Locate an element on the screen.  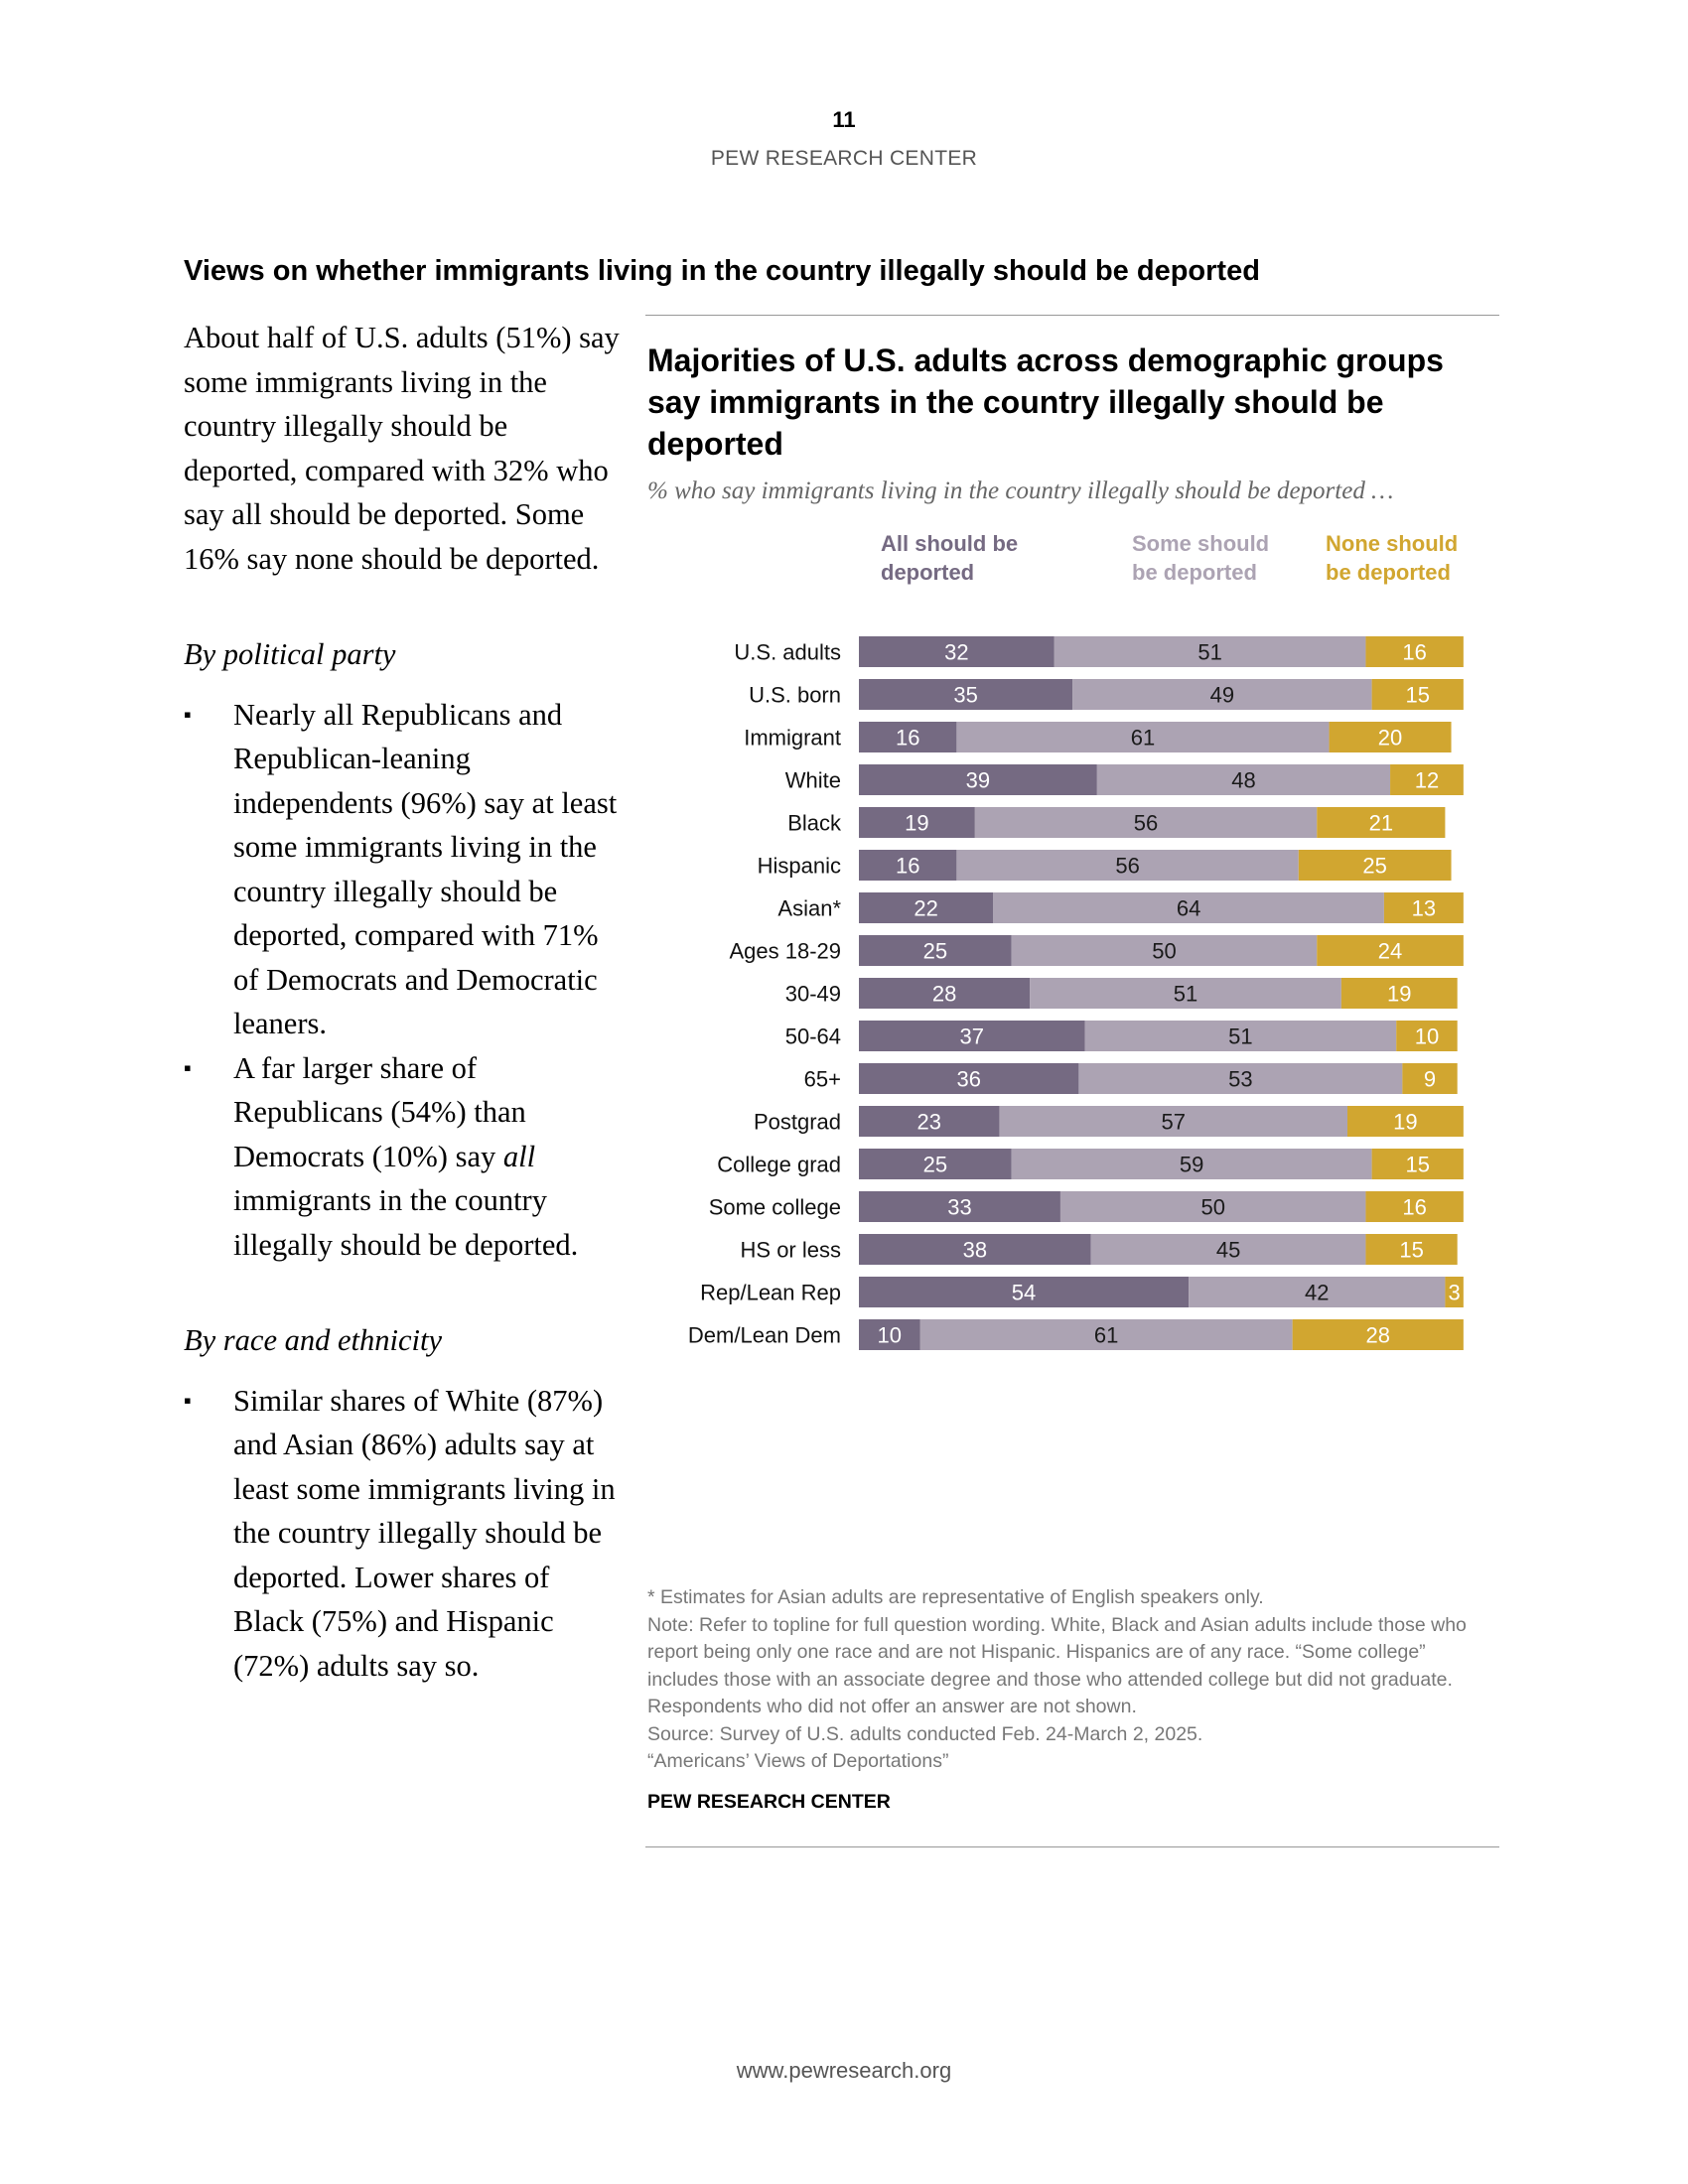
data-label: 54 is located at coordinates (1024, 1293).